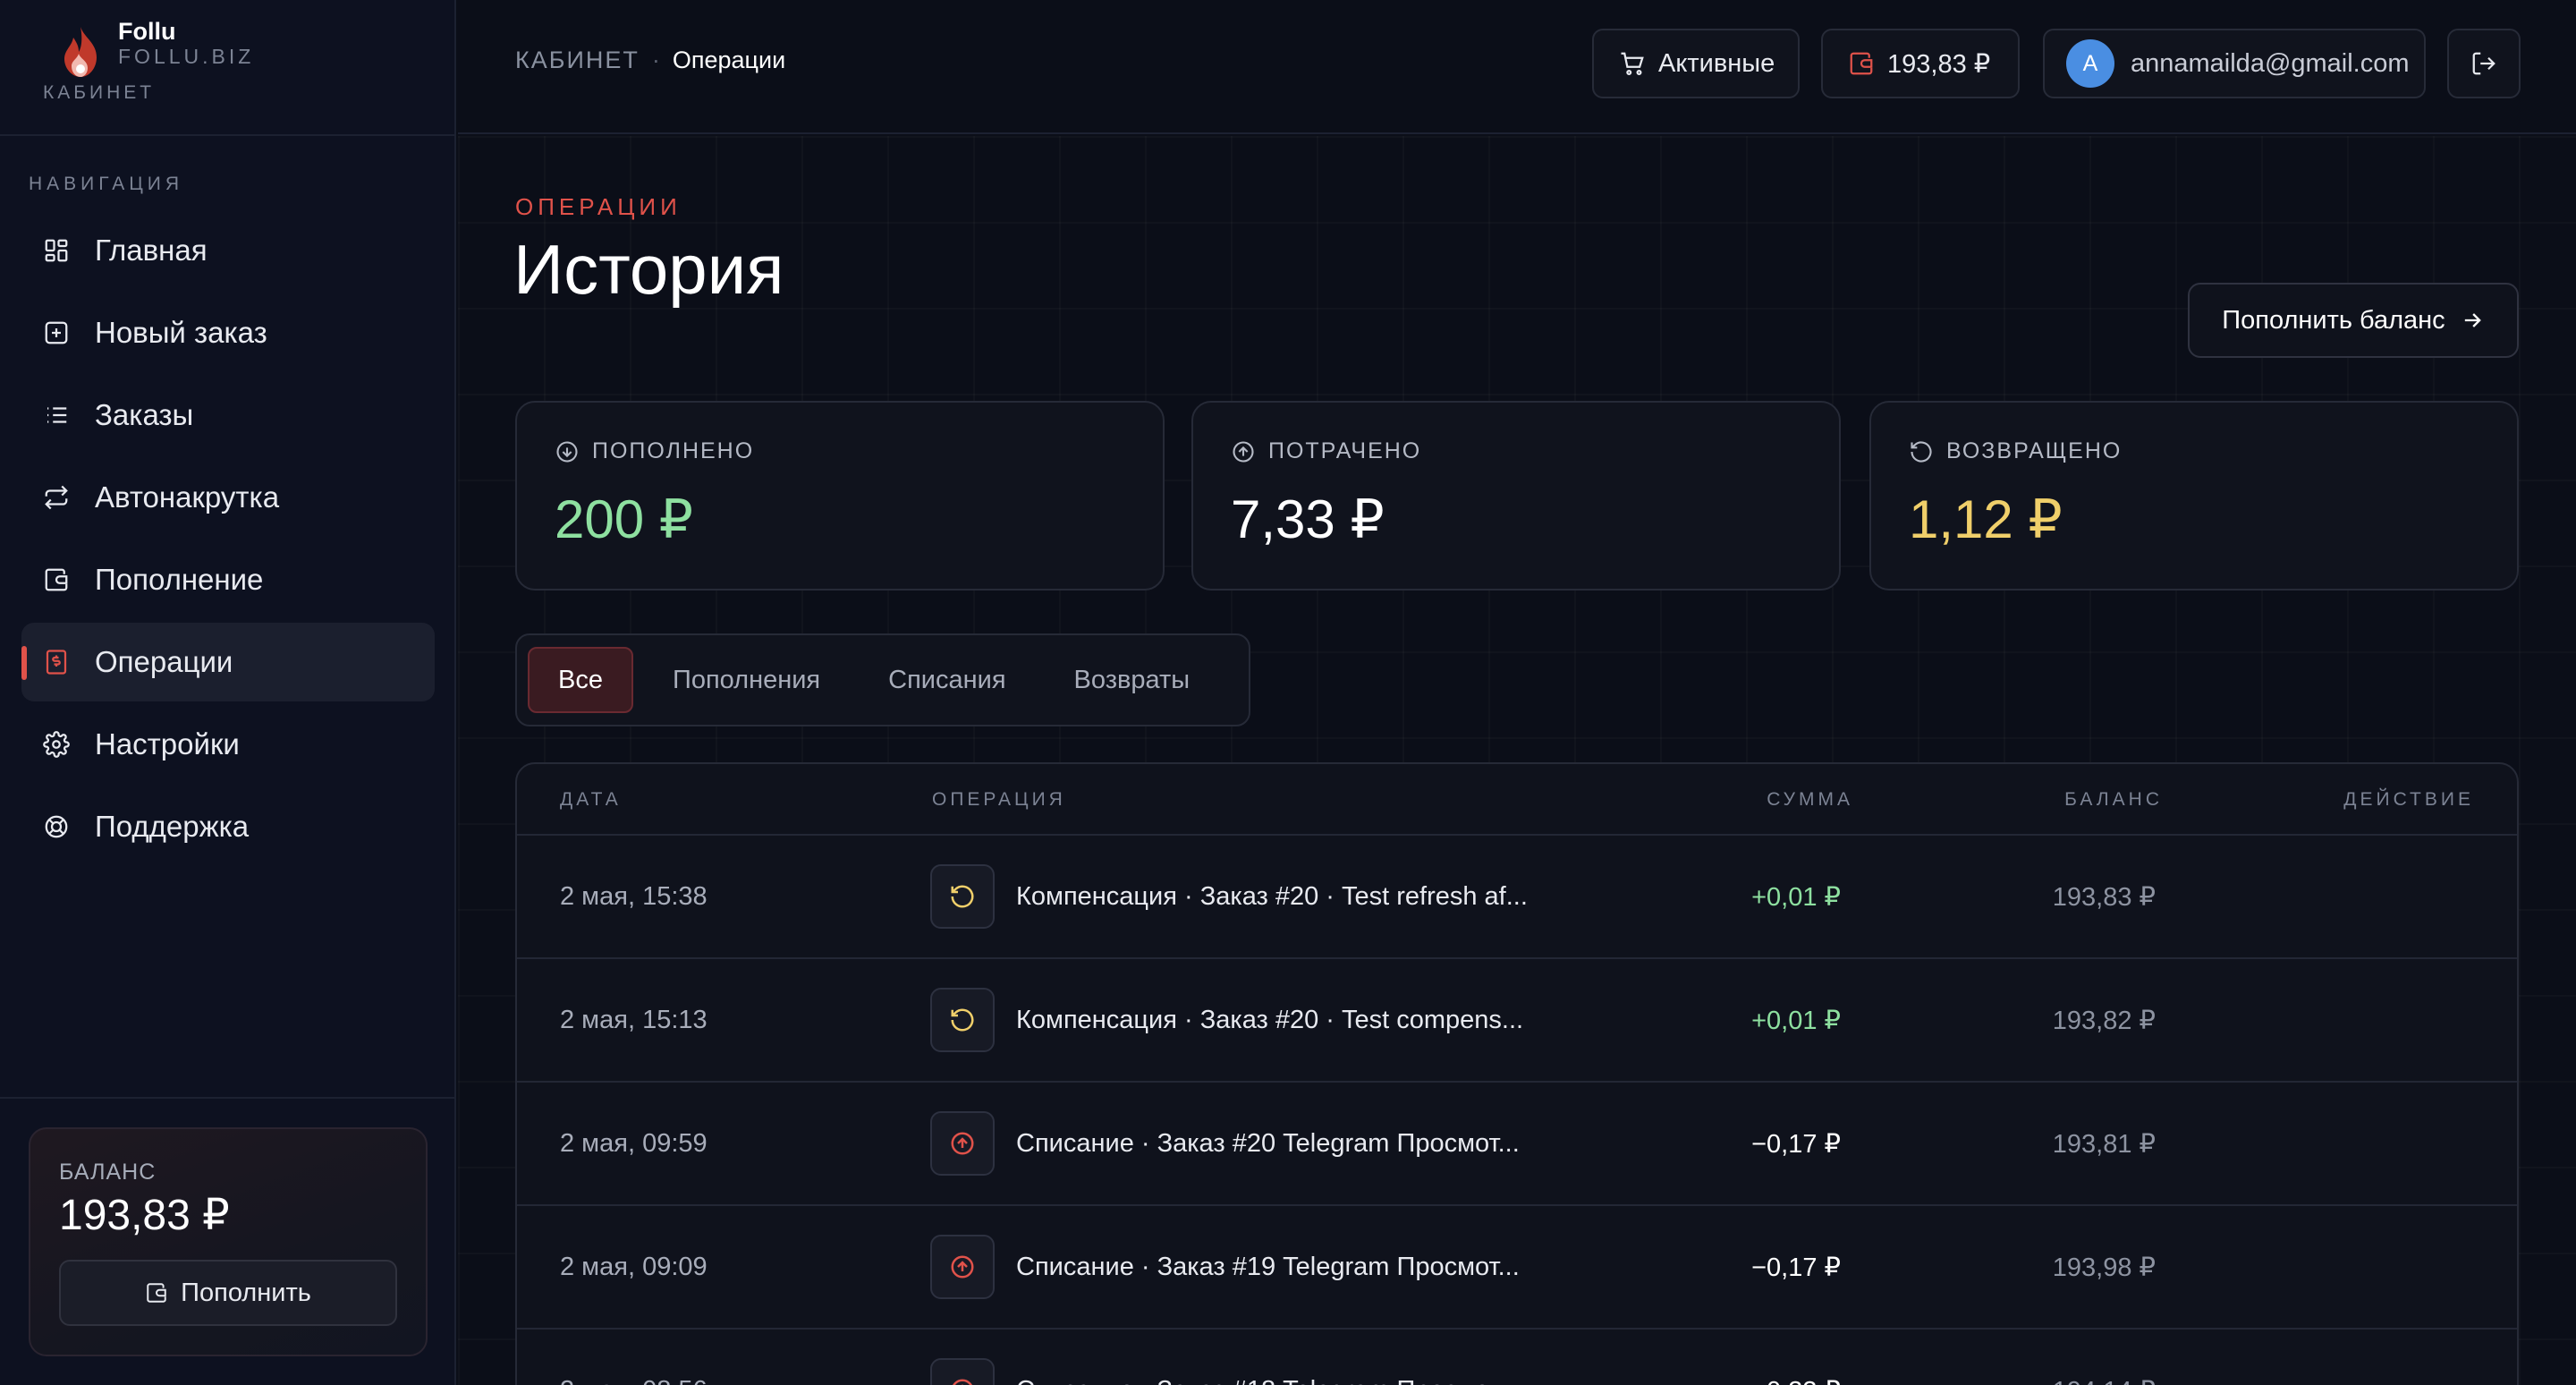 This screenshot has width=2576, height=1385. Describe the element at coordinates (580, 680) in the screenshot. I see `tab-all: Все` at that location.